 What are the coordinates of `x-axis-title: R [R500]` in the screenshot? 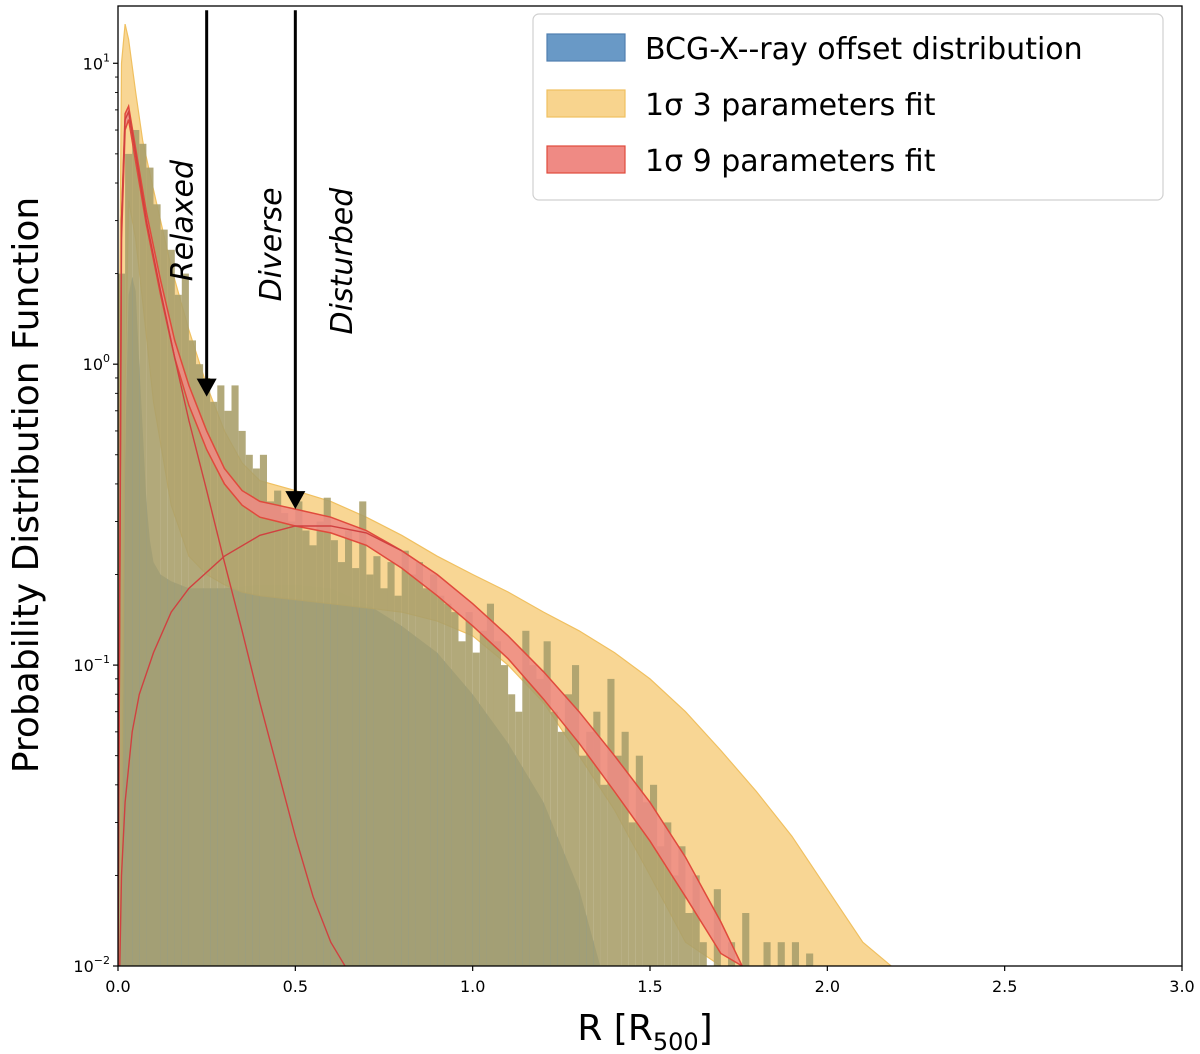 It's located at (644, 1031).